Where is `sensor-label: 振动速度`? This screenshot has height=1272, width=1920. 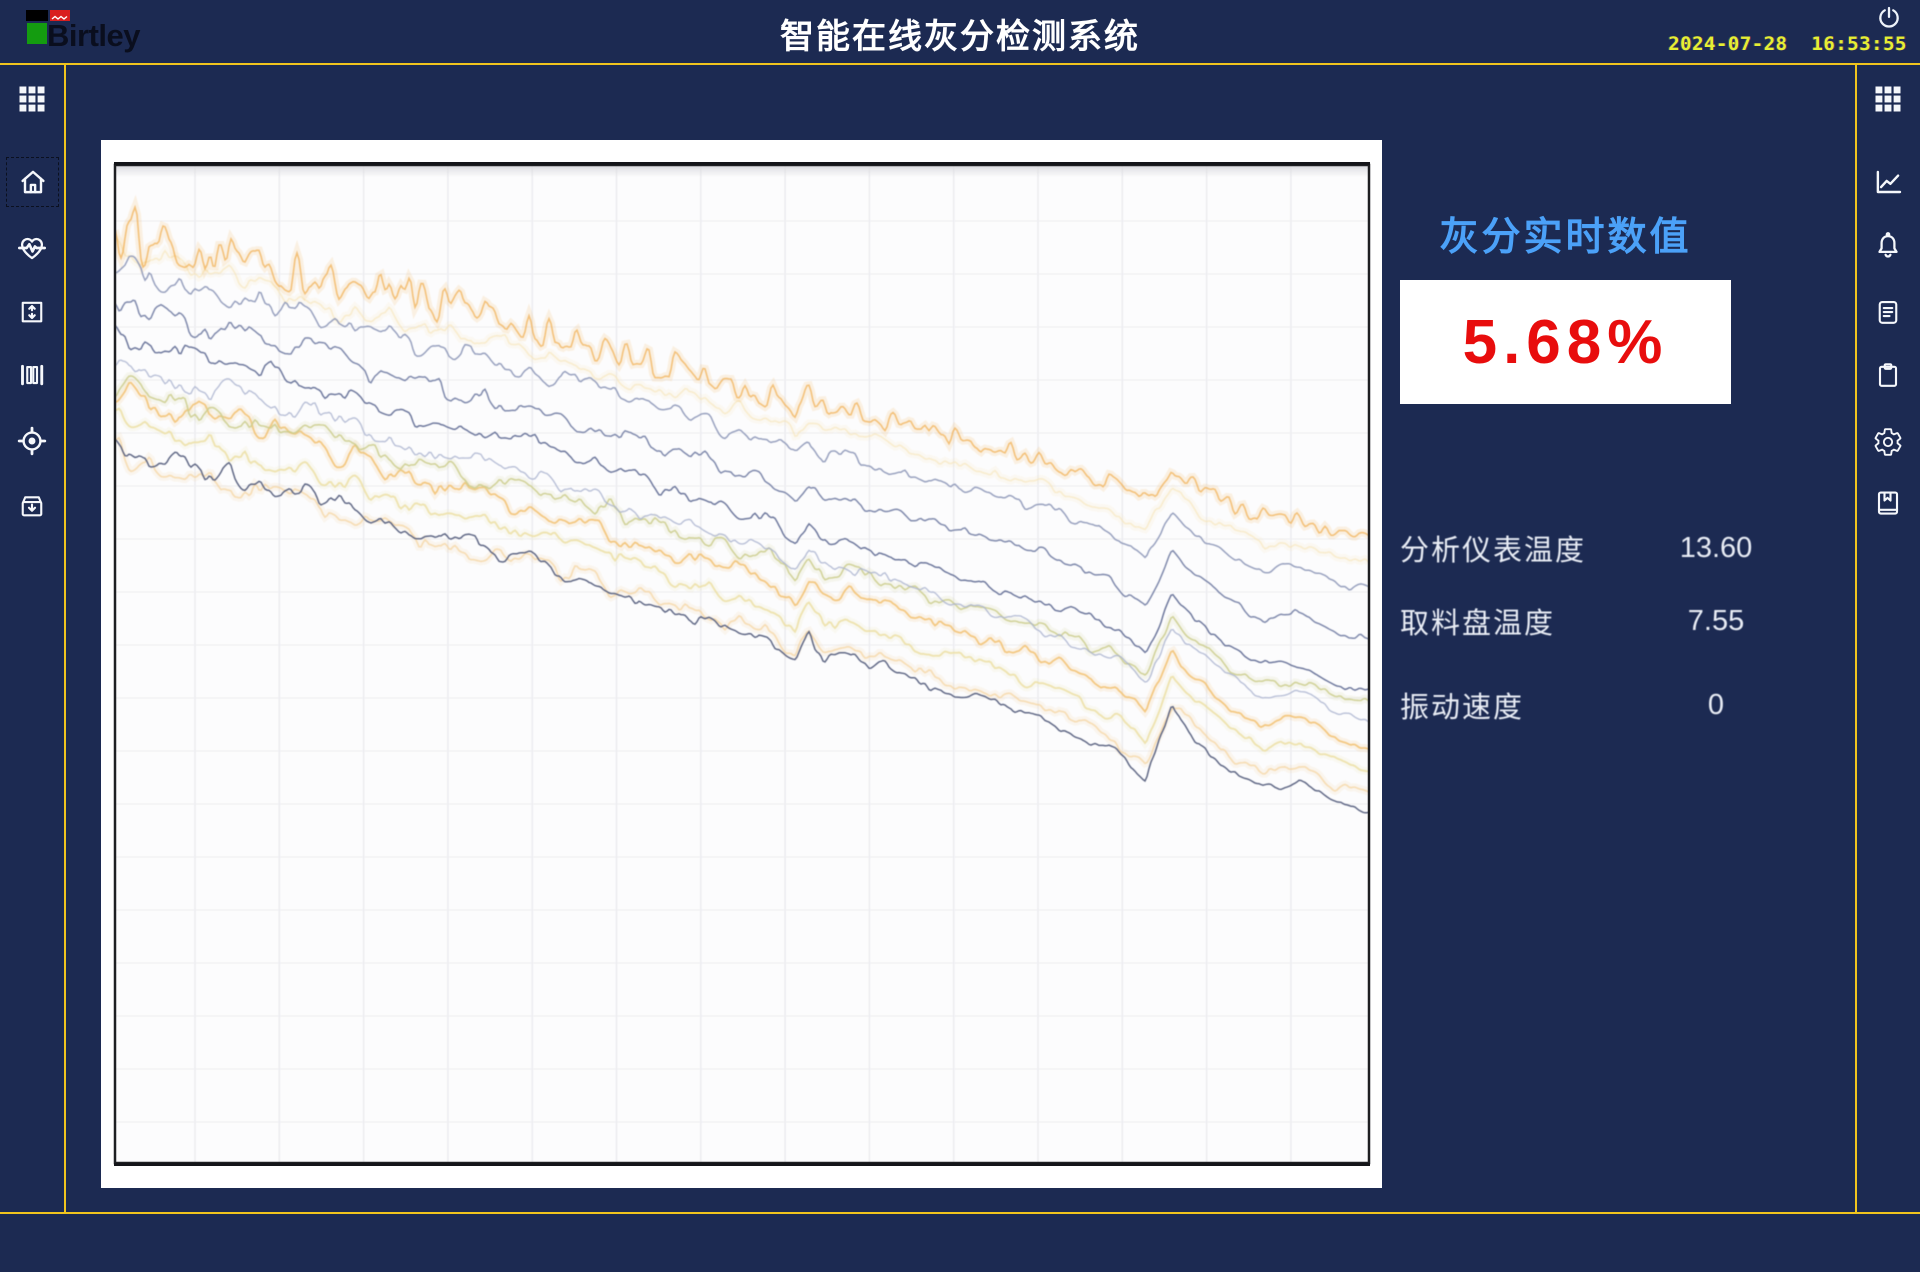 sensor-label: 振动速度 is located at coordinates (1462, 708).